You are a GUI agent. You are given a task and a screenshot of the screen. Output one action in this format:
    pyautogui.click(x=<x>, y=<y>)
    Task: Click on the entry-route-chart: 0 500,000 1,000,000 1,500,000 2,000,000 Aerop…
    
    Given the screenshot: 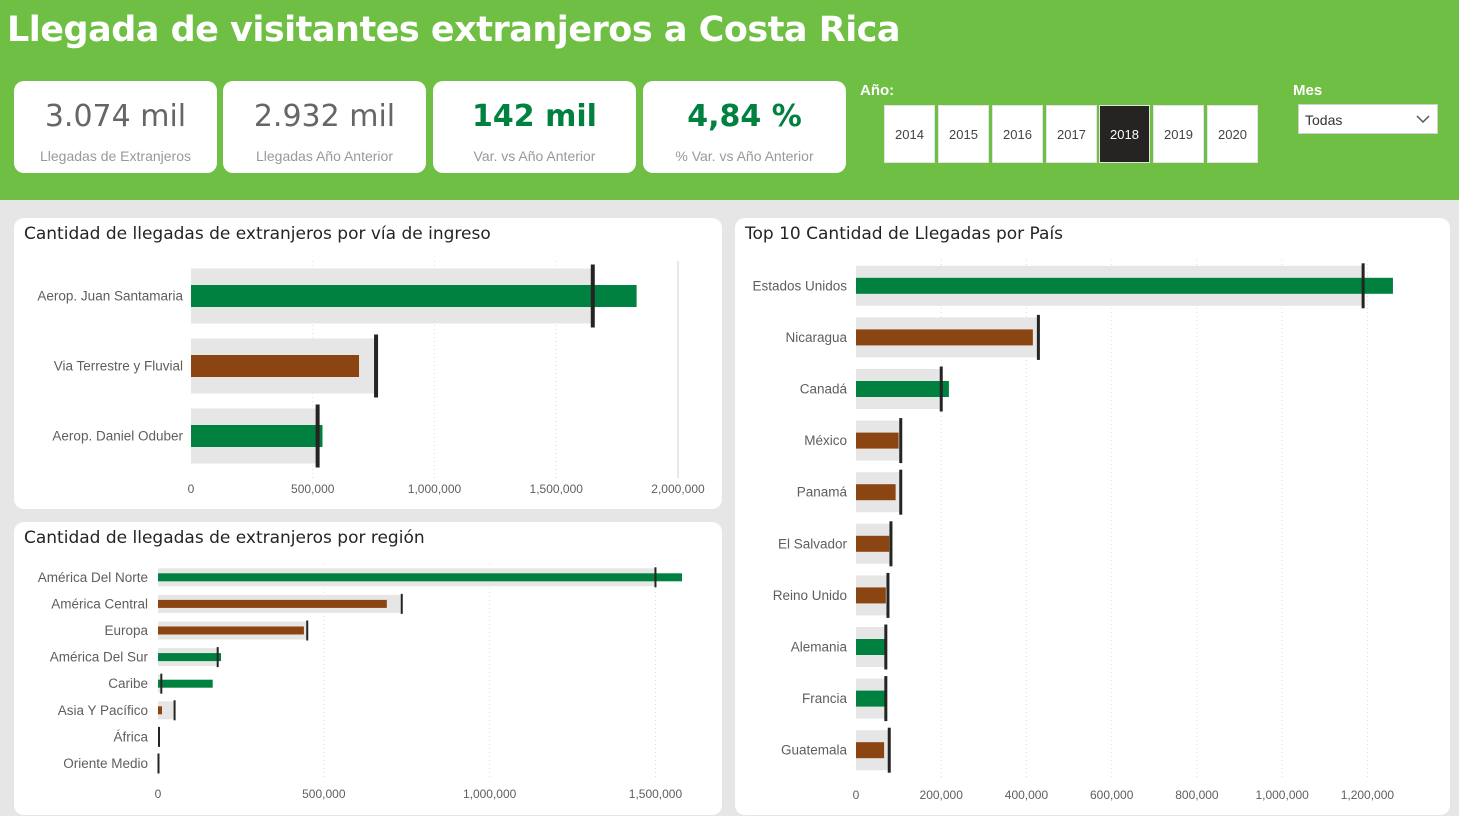 What is the action you would take?
    pyautogui.click(x=371, y=378)
    